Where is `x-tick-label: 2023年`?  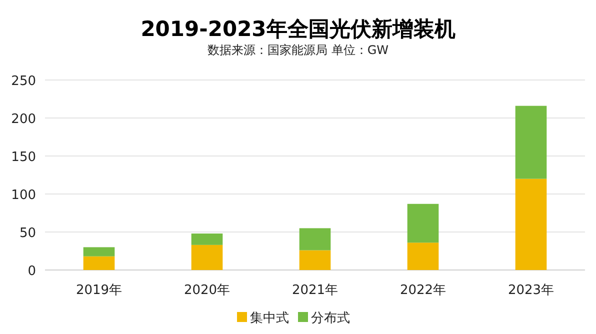 x-tick-label: 2023年 is located at coordinates (531, 290).